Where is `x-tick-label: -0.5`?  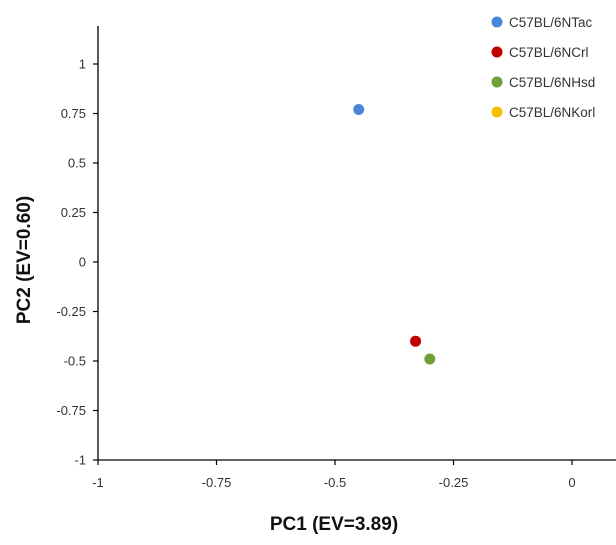 x-tick-label: -0.5 is located at coordinates (335, 482).